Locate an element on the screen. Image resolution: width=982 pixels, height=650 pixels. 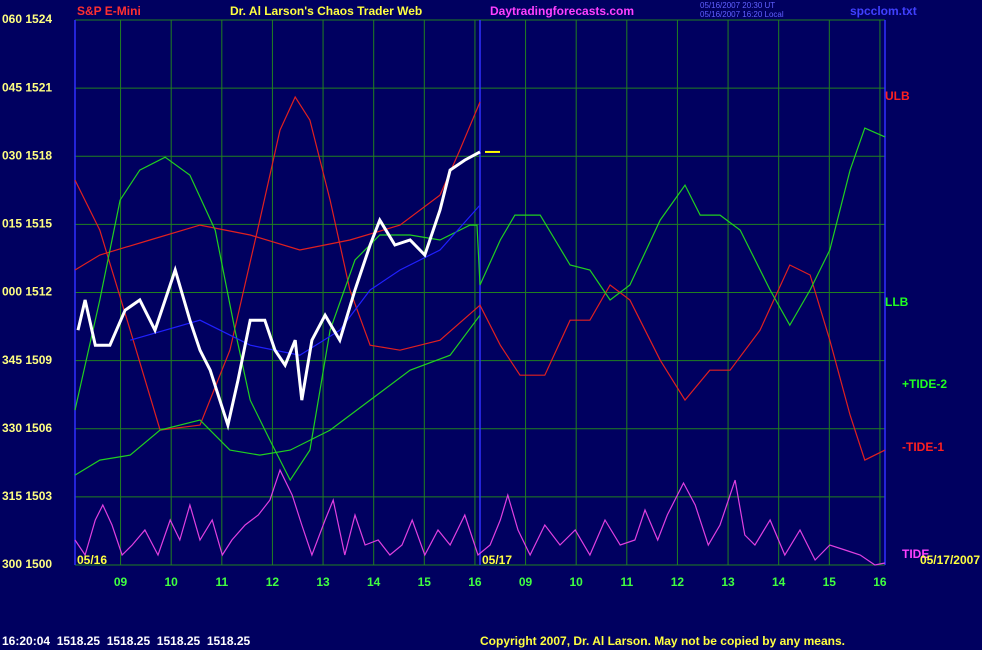
y-tick-label: 345 1509 is located at coordinates (27, 360).